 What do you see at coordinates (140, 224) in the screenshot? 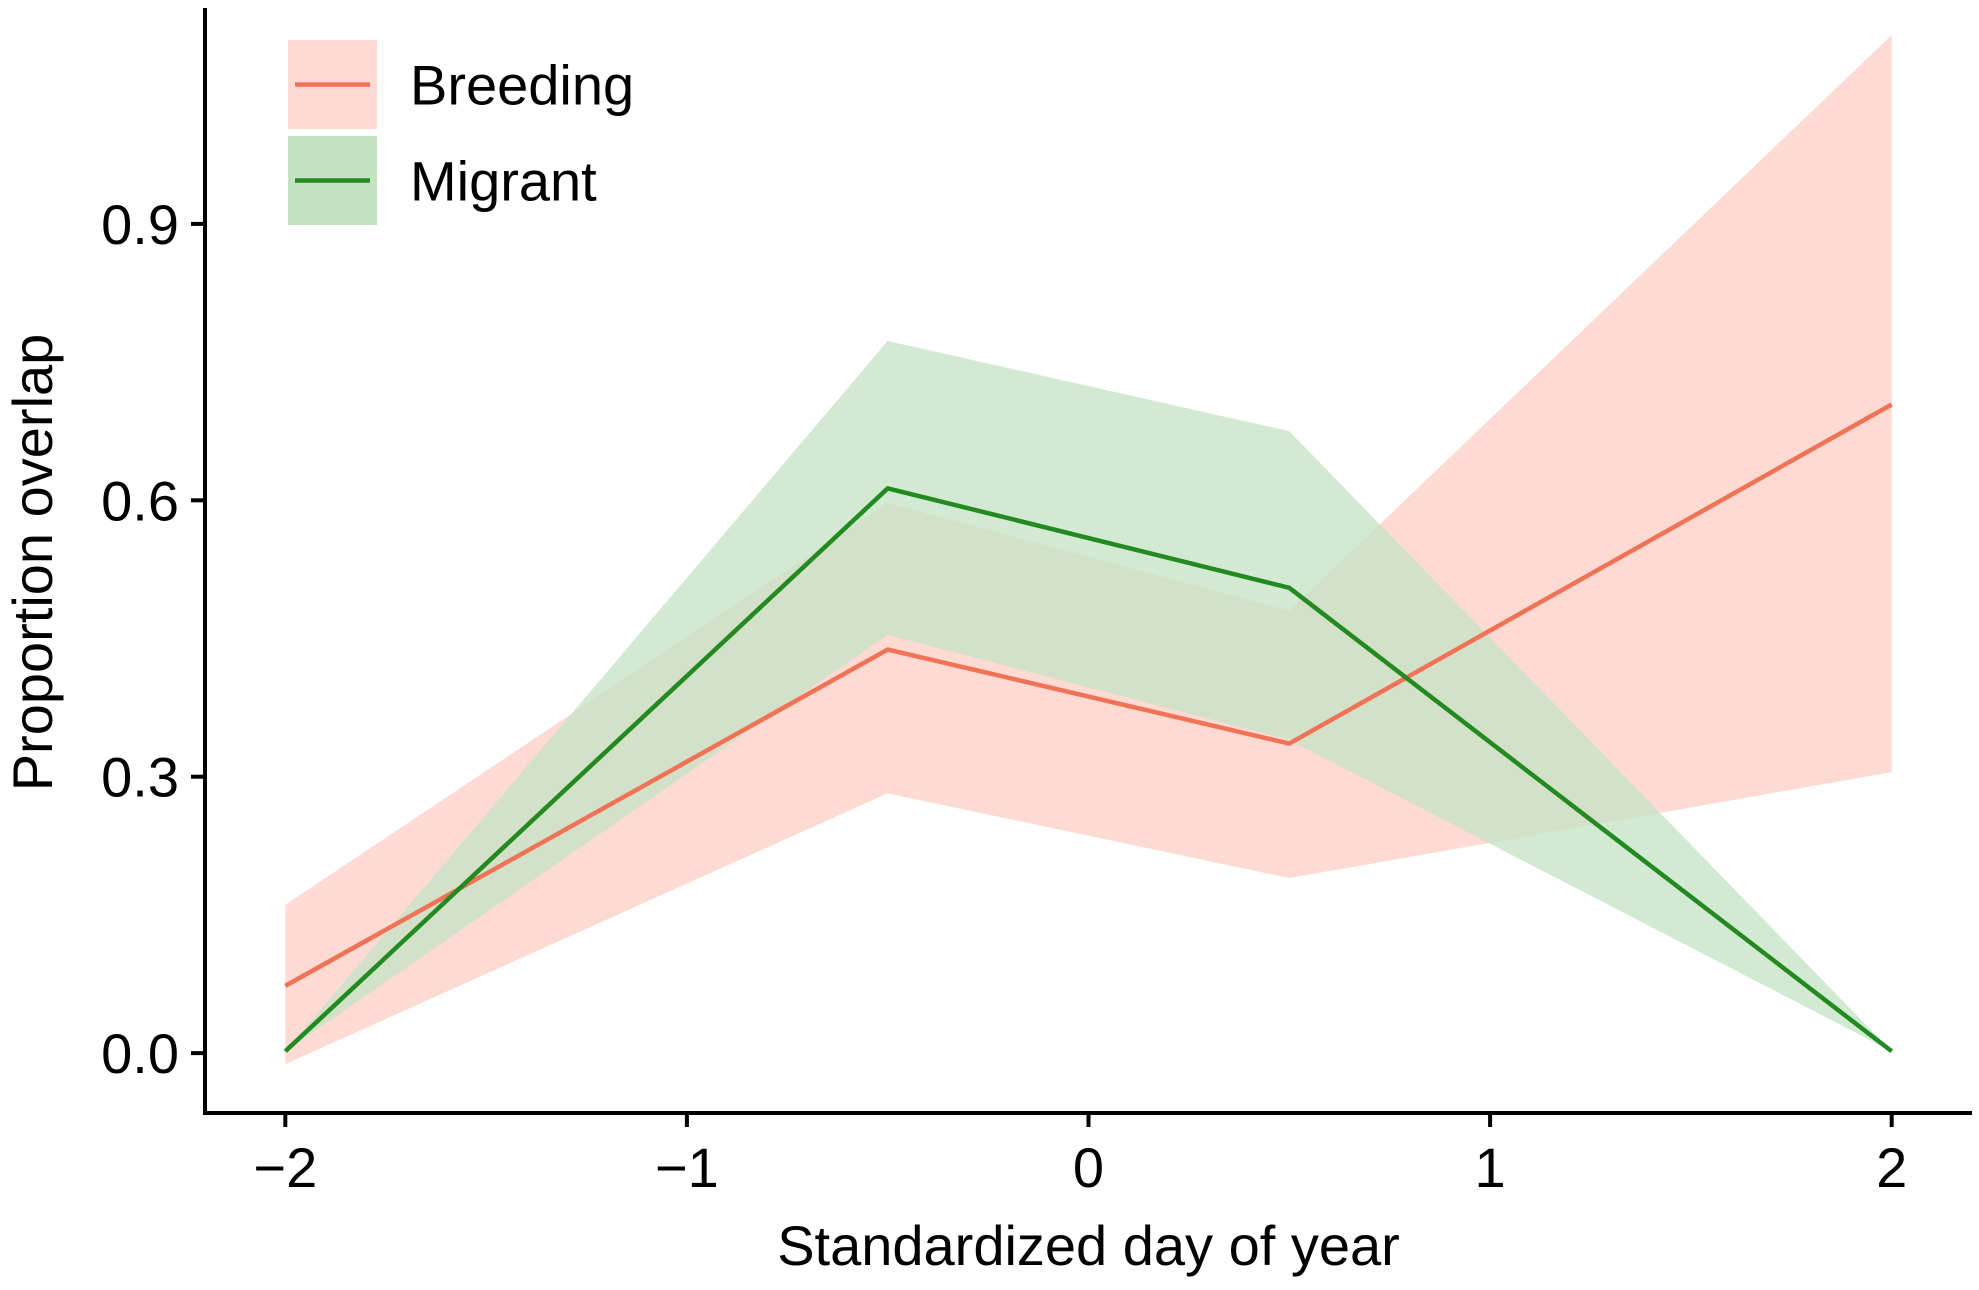
I see `y-tick-label: 0.9` at bounding box center [140, 224].